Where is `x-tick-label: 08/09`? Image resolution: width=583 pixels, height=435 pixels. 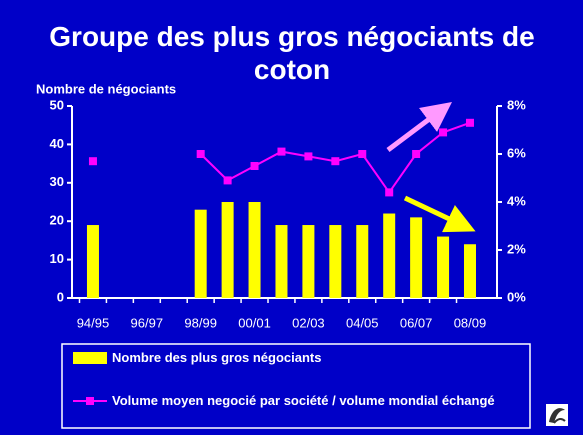 x-tick-label: 08/09 is located at coordinates (470, 322).